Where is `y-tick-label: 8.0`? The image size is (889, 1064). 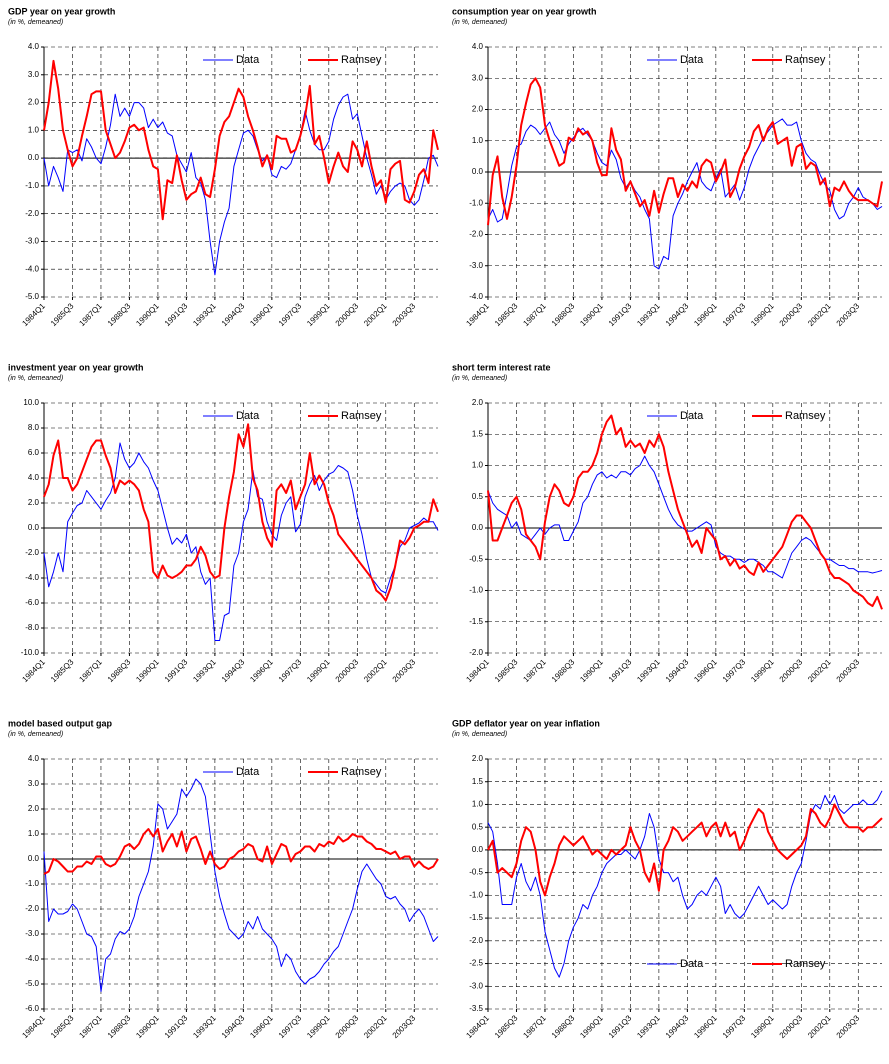
y-tick-label: 8.0 is located at coordinates (34, 427).